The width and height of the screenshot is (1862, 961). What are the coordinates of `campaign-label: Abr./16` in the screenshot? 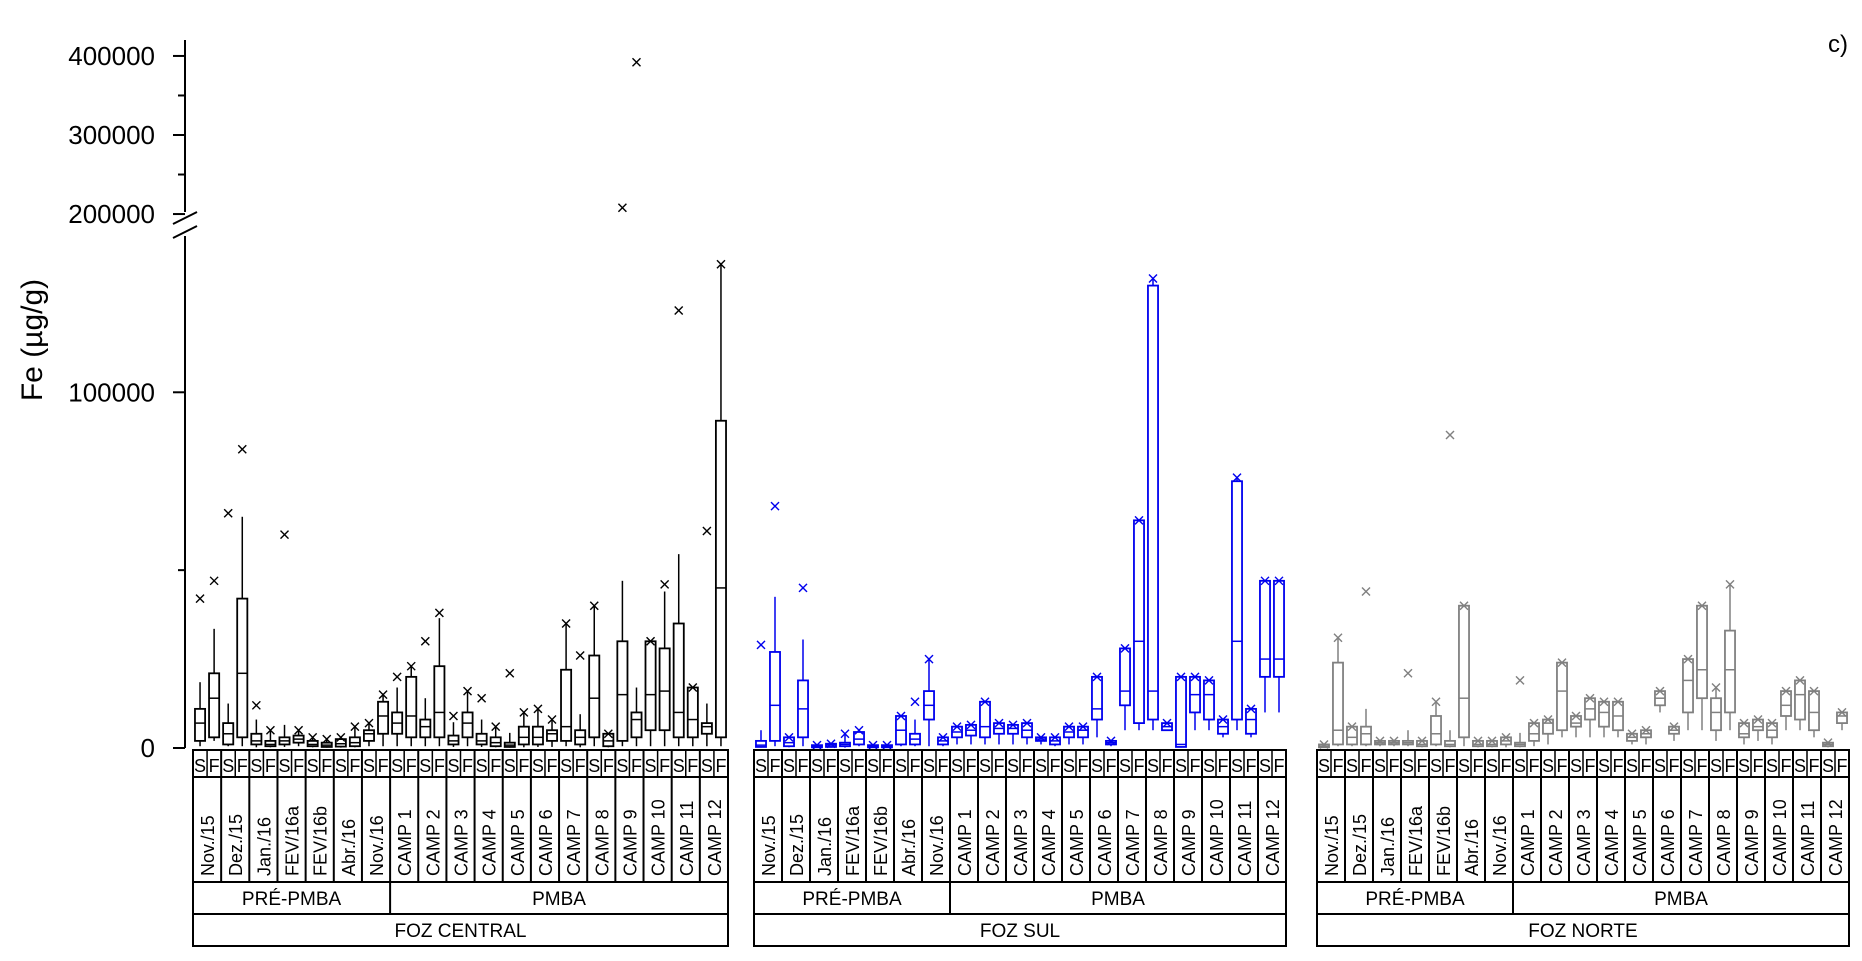 It's located at (909, 847).